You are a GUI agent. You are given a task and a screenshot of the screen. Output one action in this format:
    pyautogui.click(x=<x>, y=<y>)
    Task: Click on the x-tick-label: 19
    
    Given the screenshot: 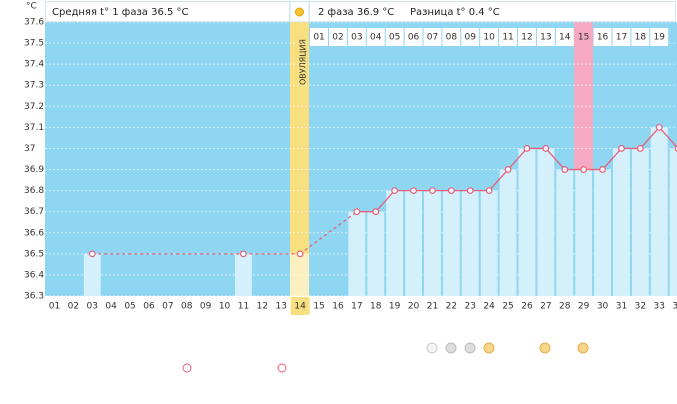 What is the action you would take?
    pyautogui.click(x=395, y=307)
    